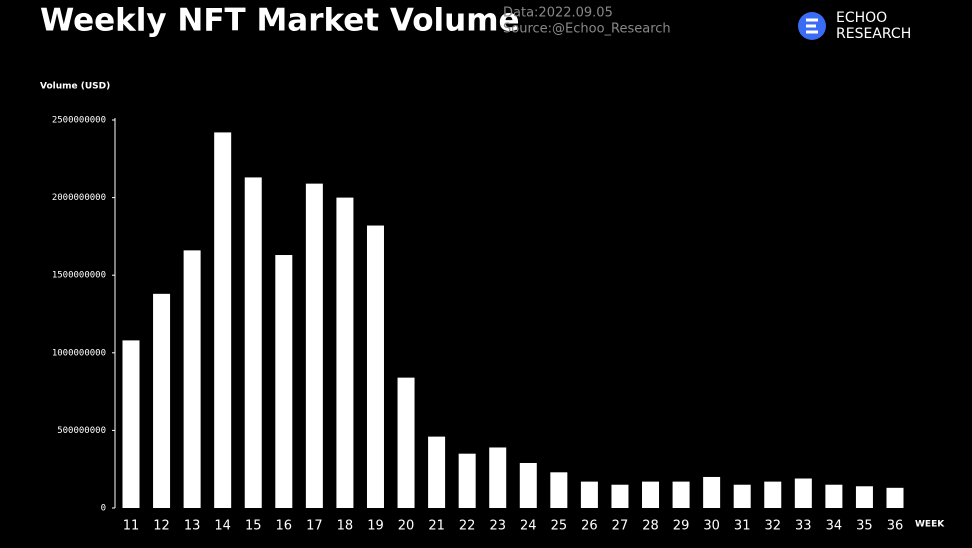 The image size is (972, 548). What do you see at coordinates (528, 526) in the screenshot?
I see `x-tick-label: 24` at bounding box center [528, 526].